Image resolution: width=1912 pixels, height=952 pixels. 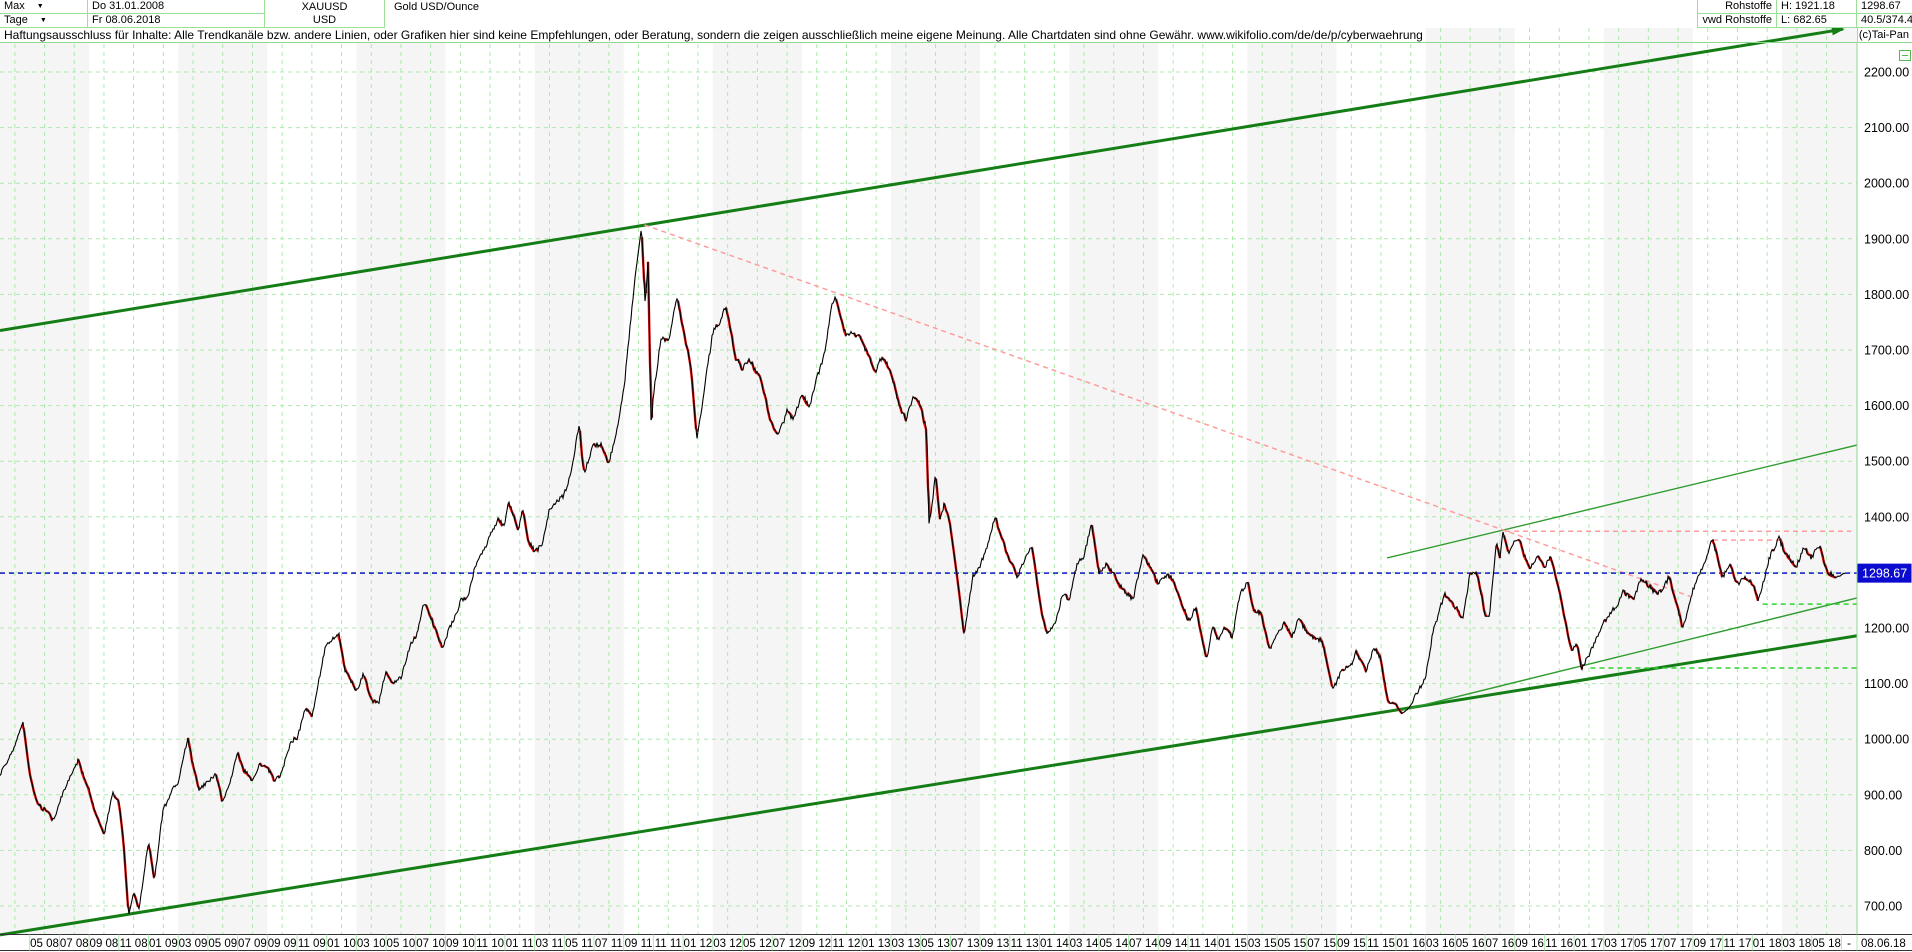 I want to click on x-axis-tick-label: 03 11, so click(x=549, y=944).